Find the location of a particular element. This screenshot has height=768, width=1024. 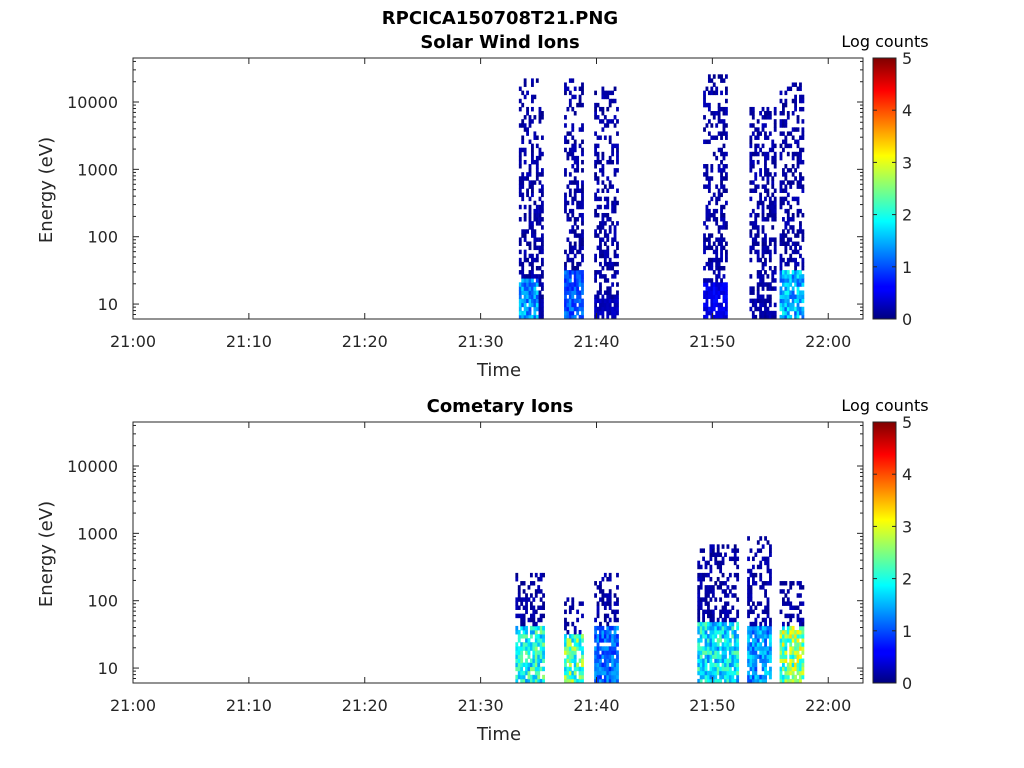

x-tick-label: 21:20 is located at coordinates (365, 341).